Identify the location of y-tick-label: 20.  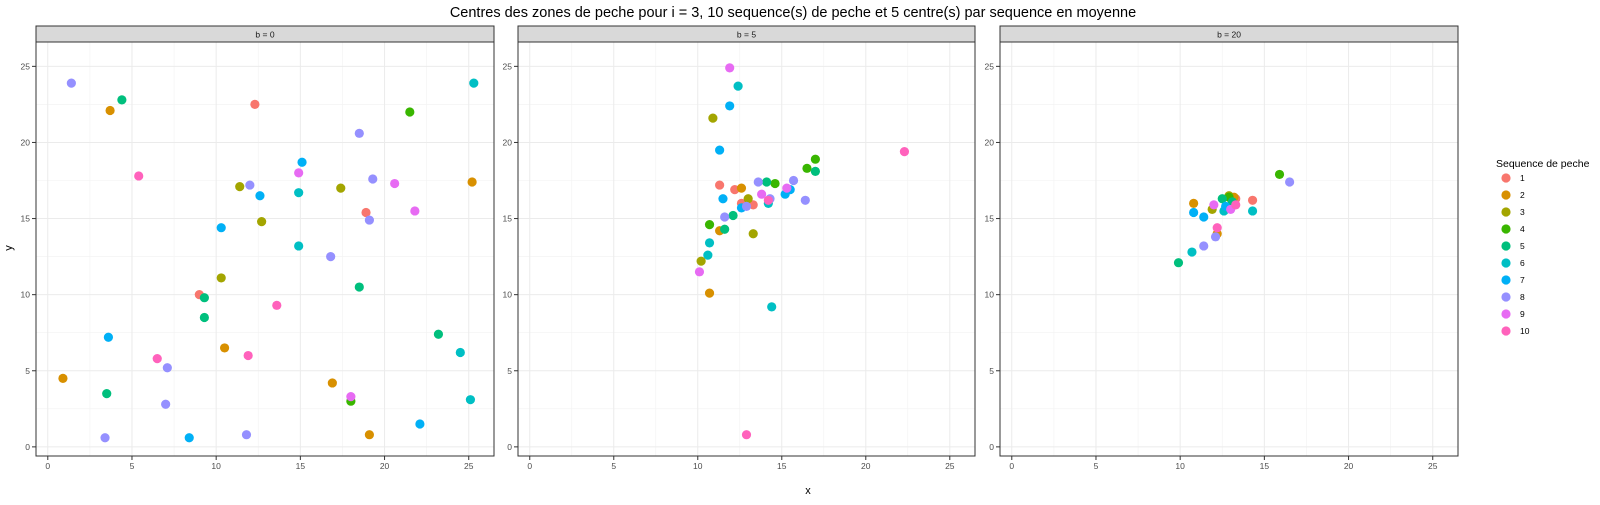
(508, 142).